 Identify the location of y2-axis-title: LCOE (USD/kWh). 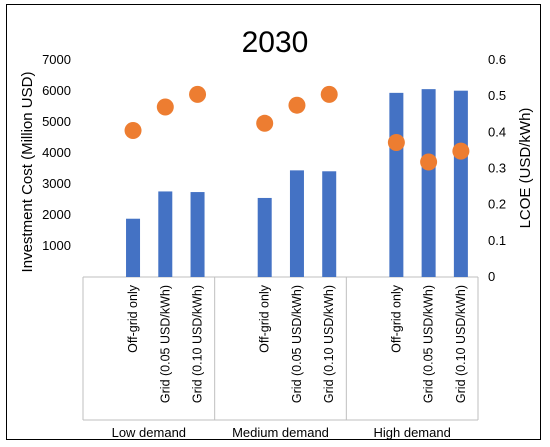
(525, 168).